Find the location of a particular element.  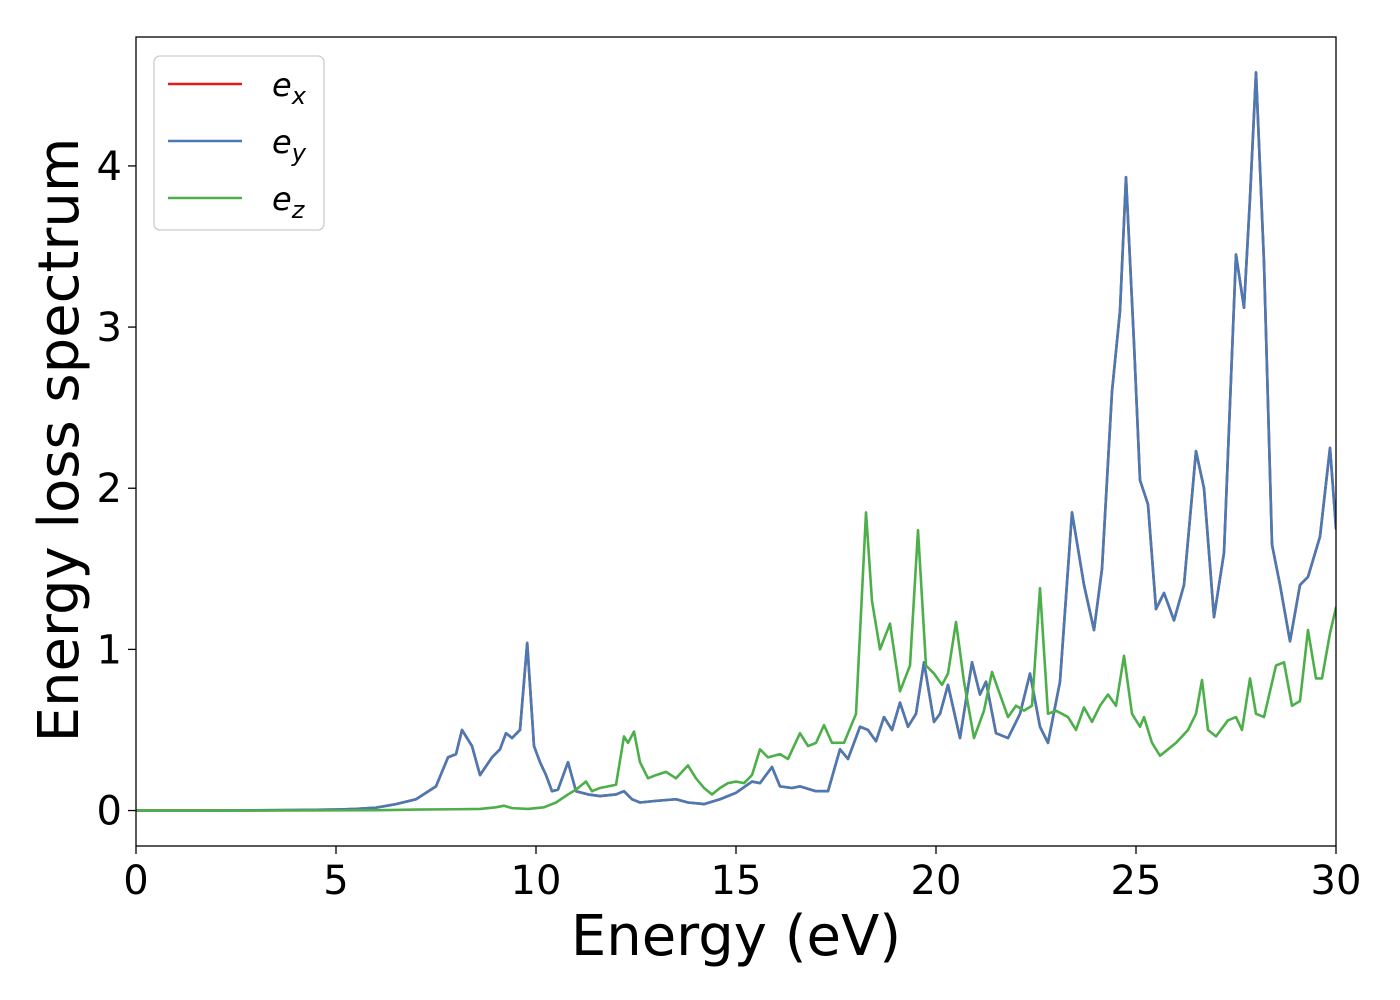

y-tick-label: 2 is located at coordinates (109, 489).